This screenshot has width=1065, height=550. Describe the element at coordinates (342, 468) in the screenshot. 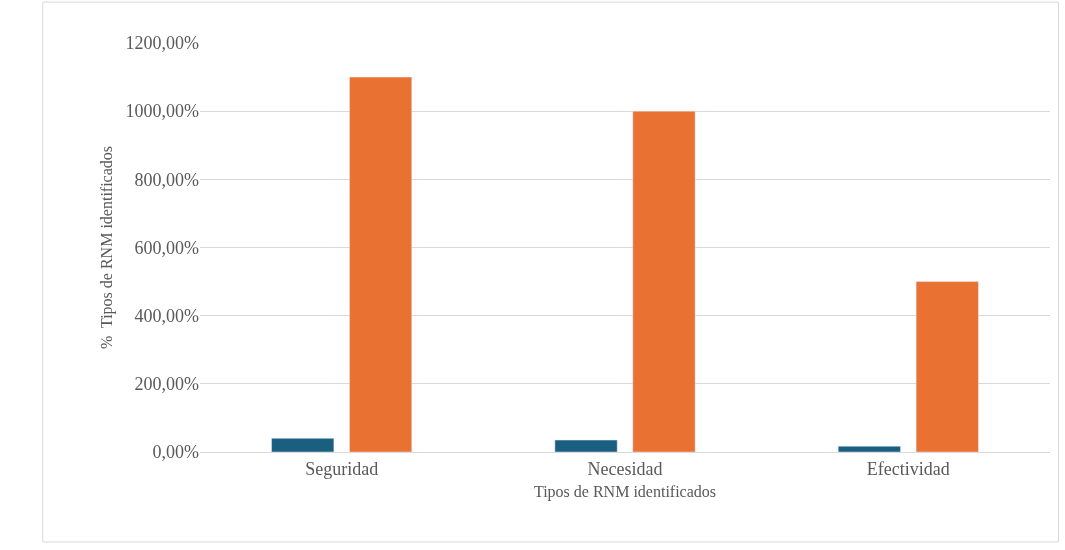

I see `x-tick-label: Seguridad` at that location.